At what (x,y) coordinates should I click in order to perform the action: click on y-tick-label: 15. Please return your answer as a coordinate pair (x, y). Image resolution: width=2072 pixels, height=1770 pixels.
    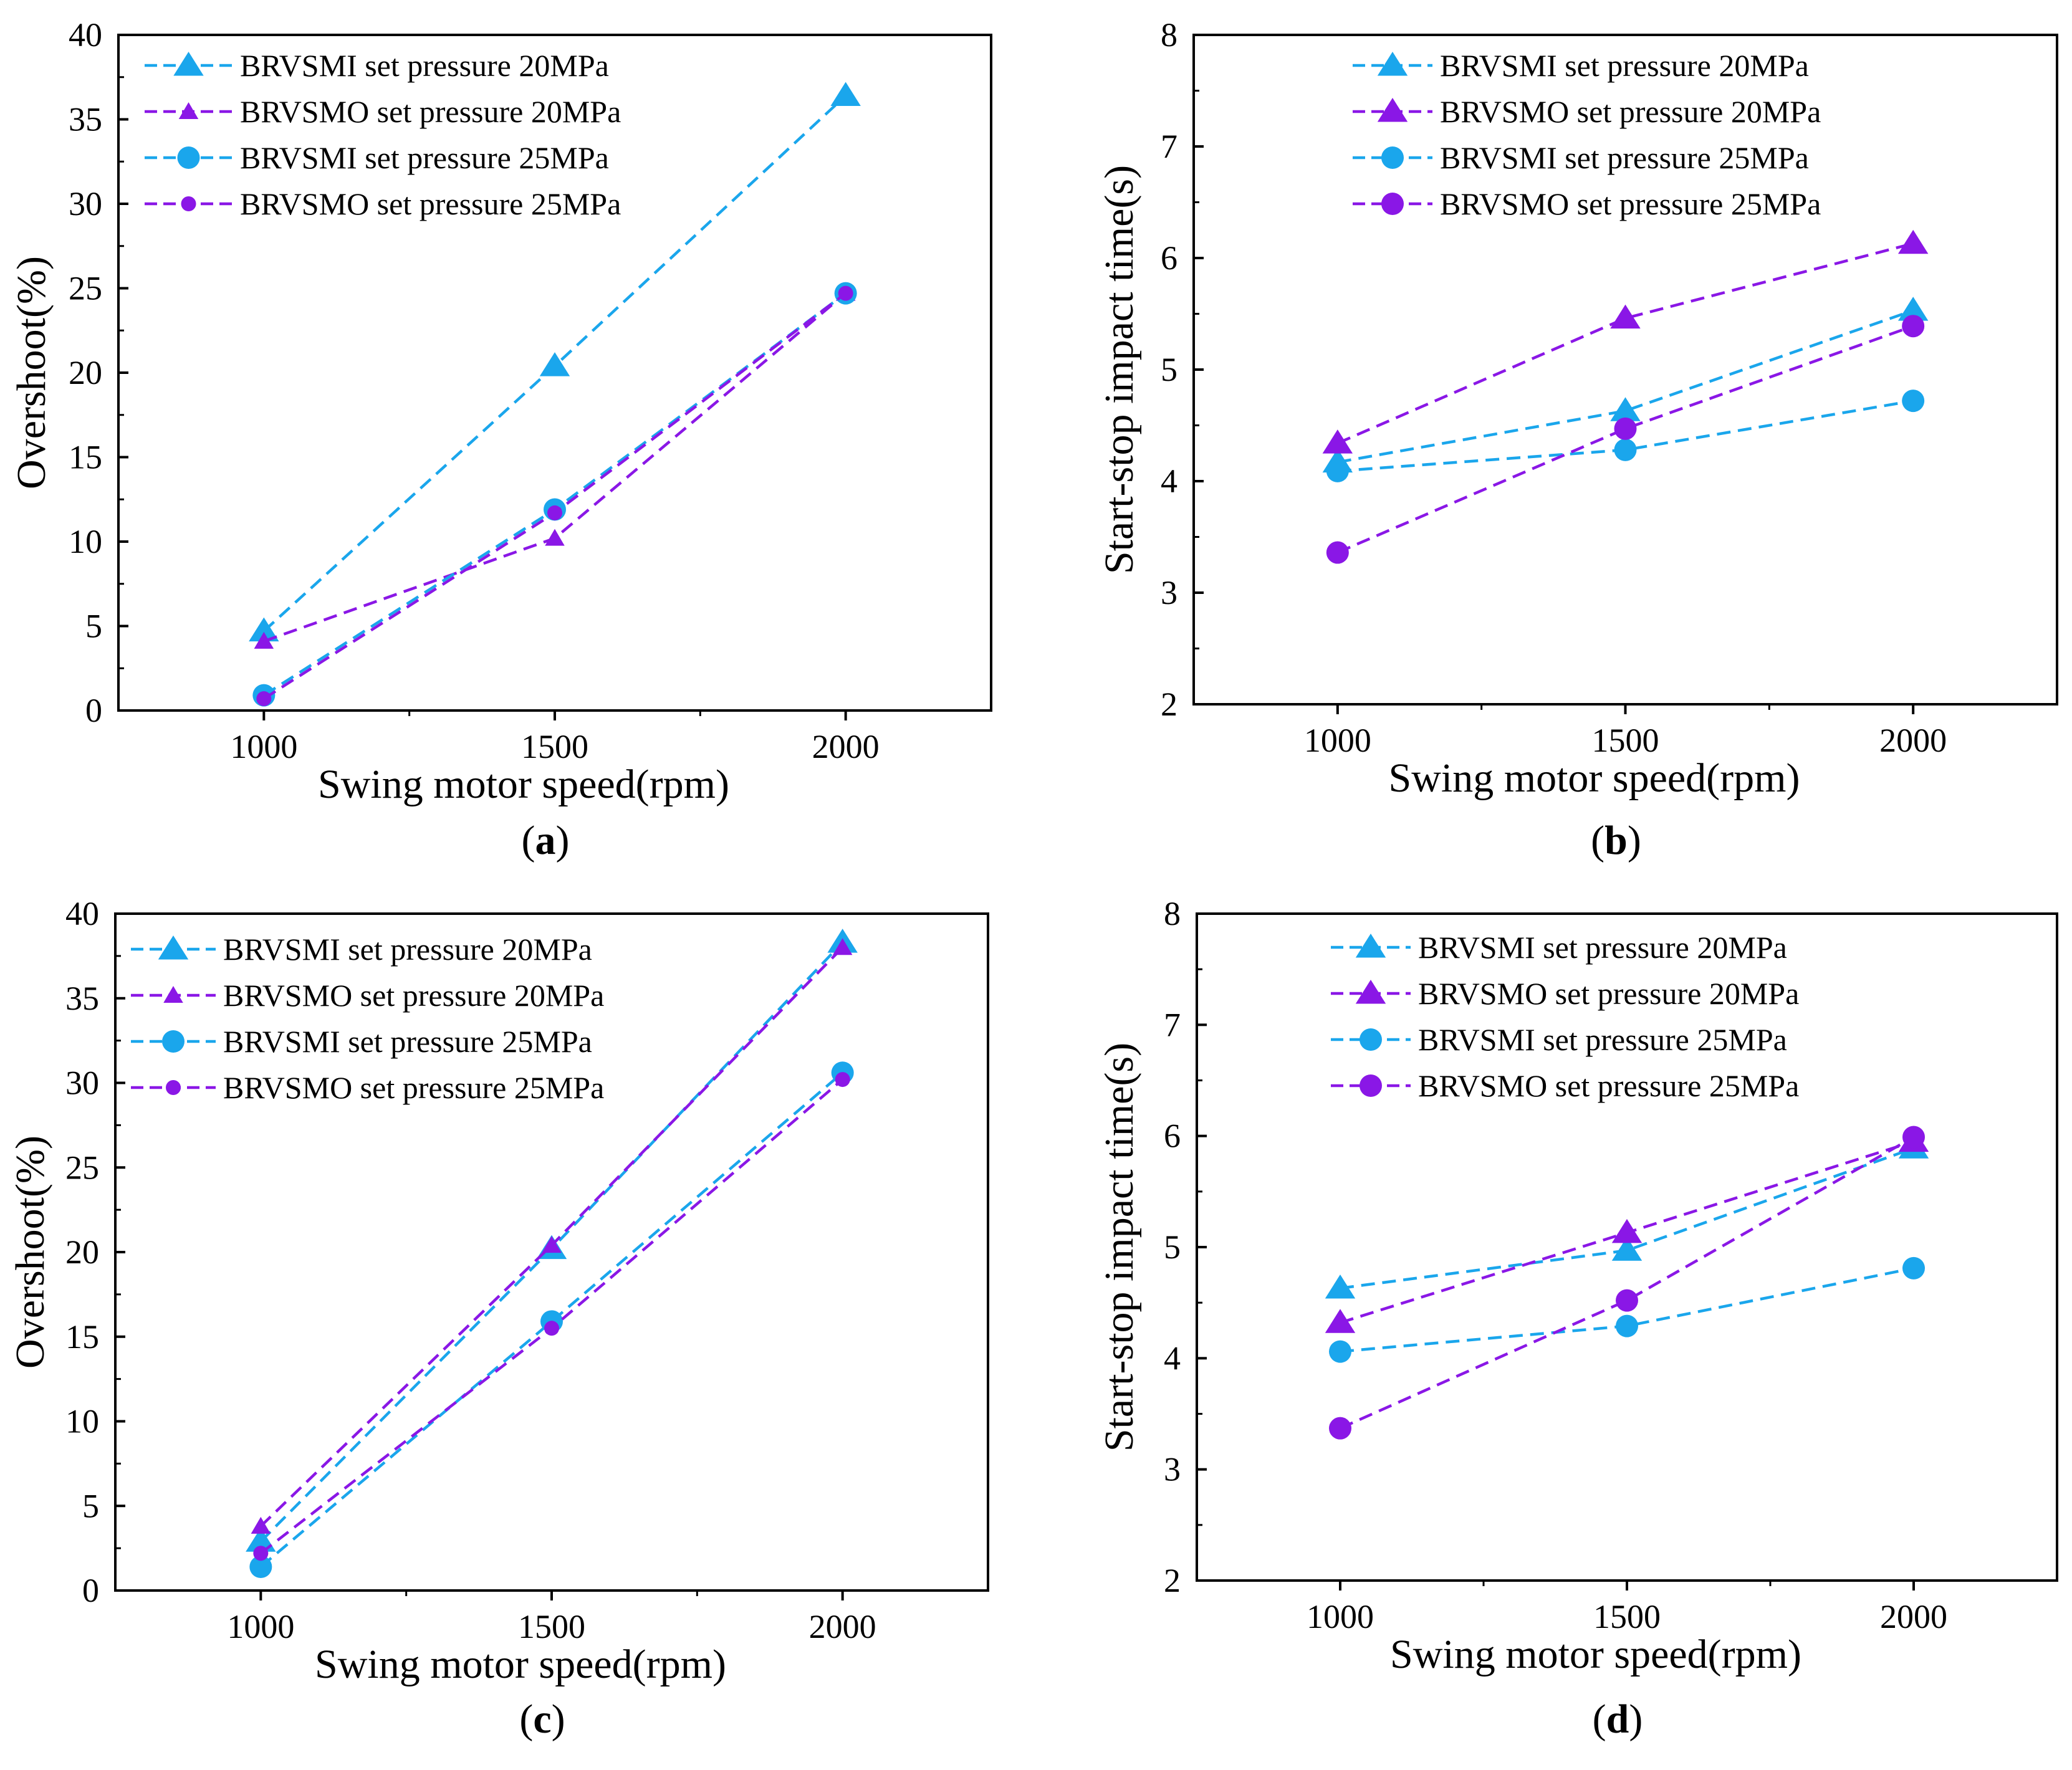
    Looking at the image, I should click on (86, 457).